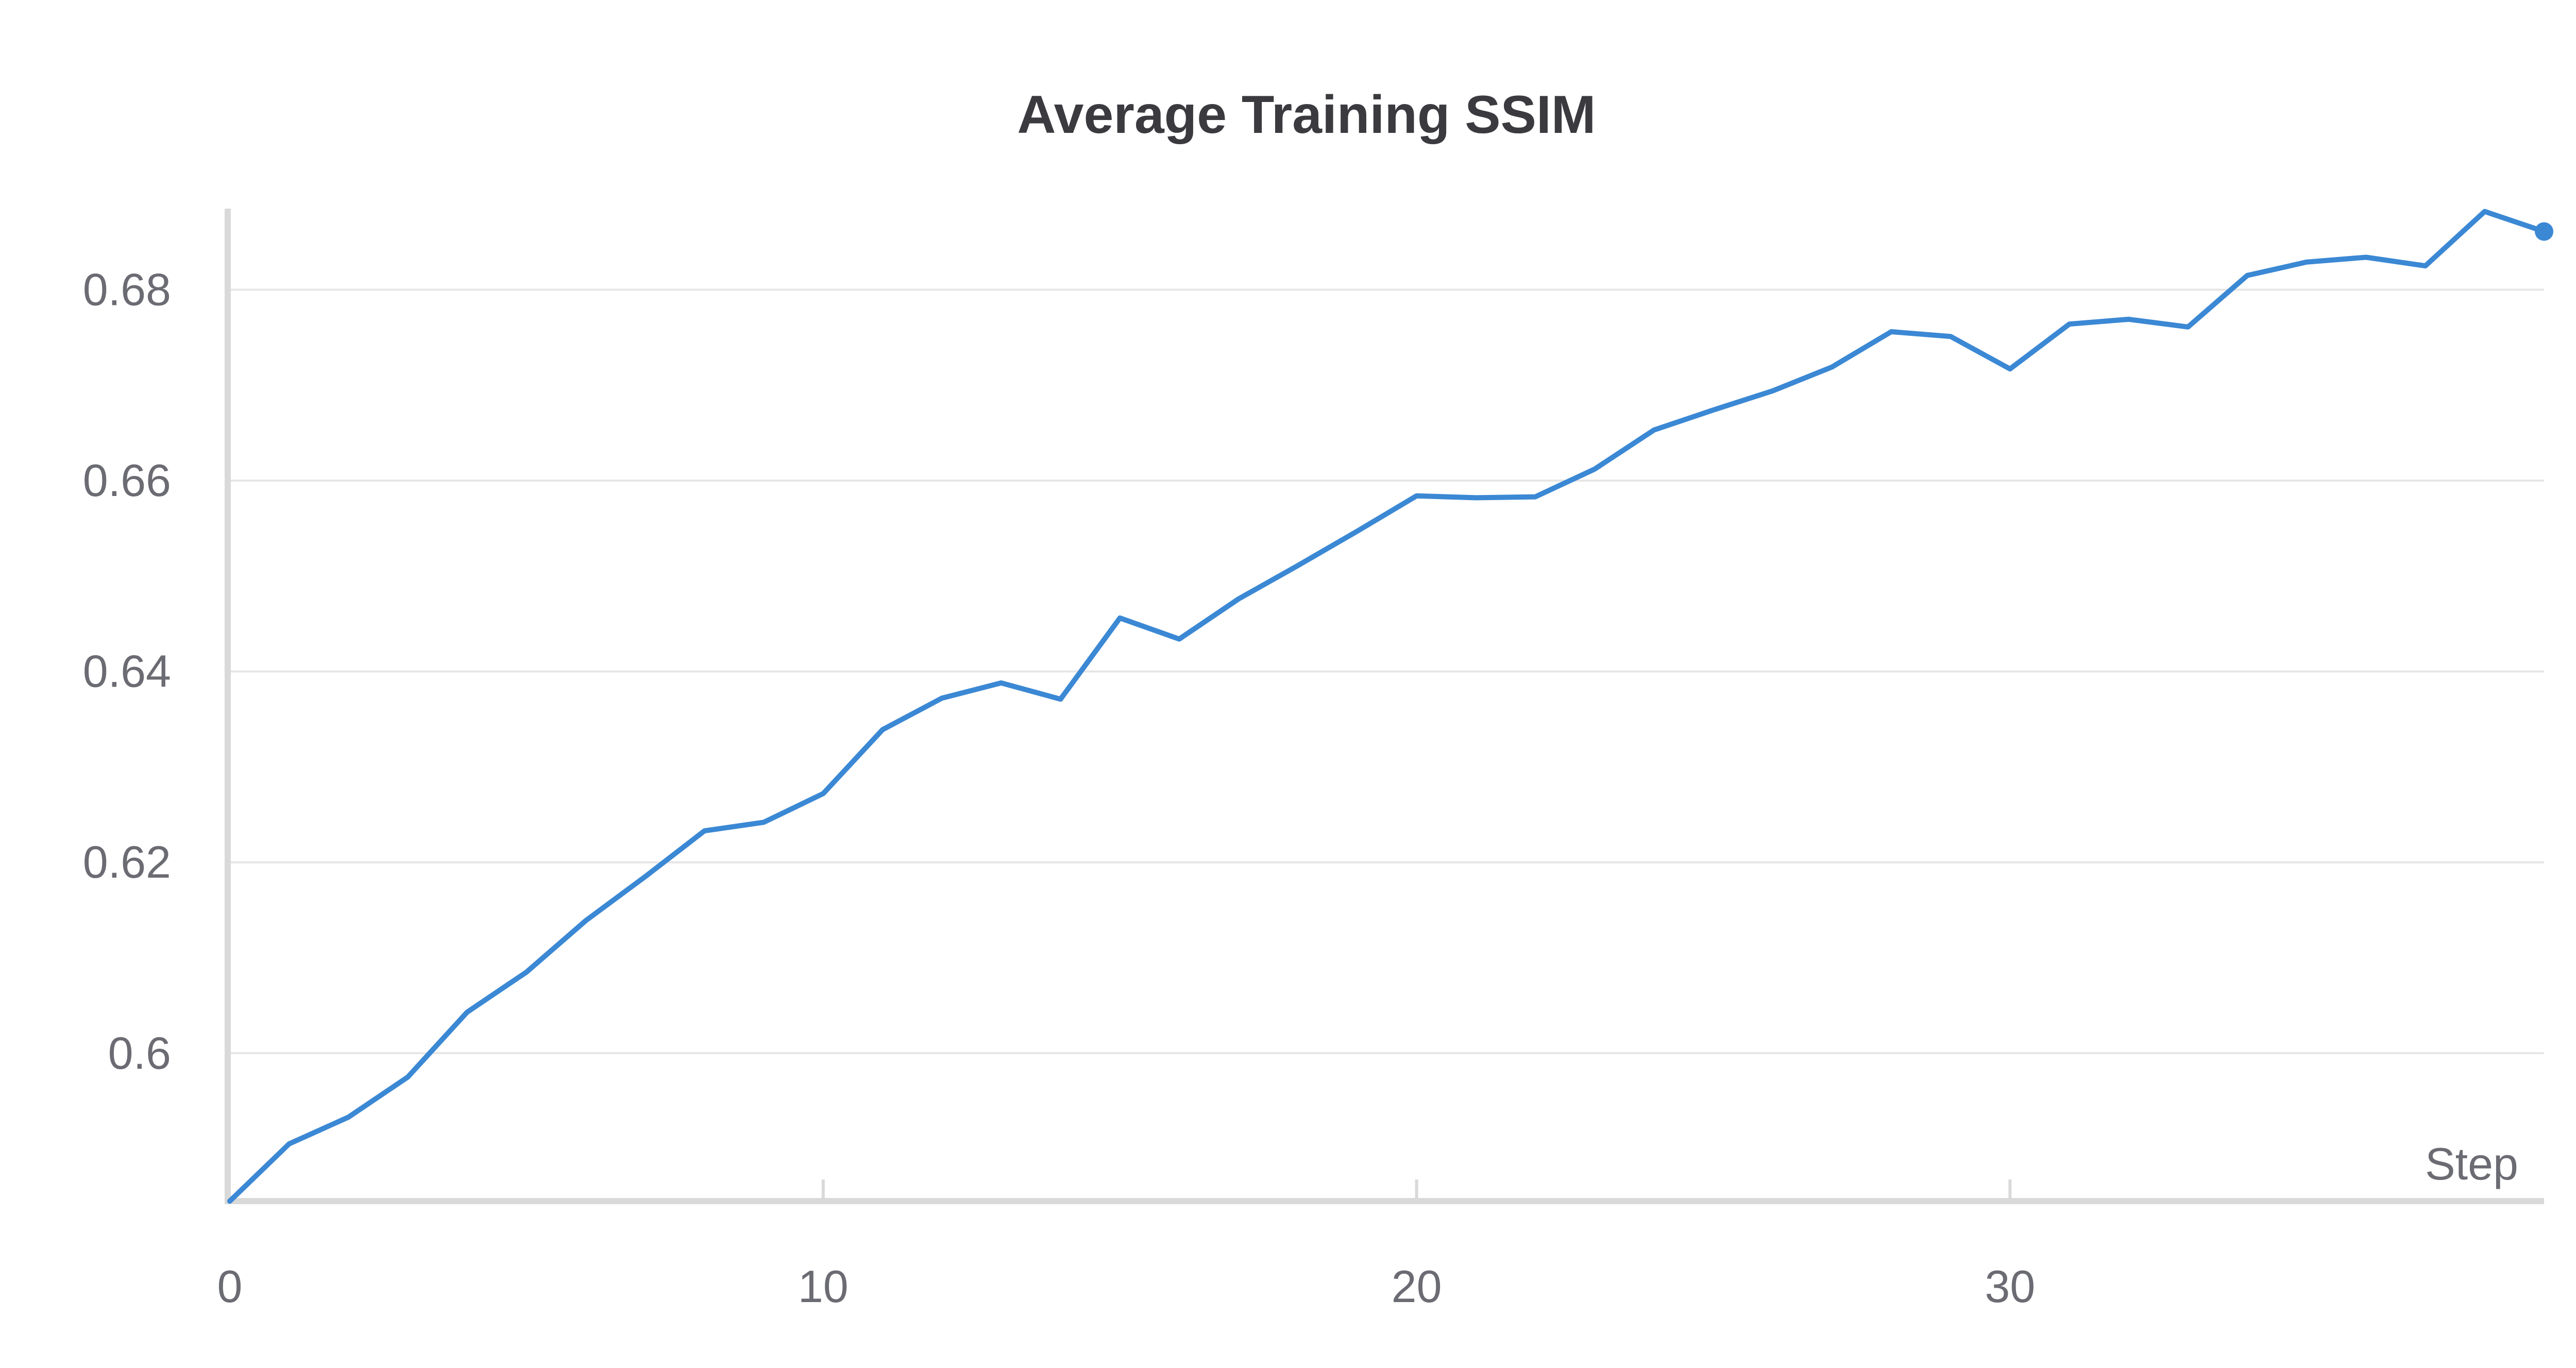  Describe the element at coordinates (823, 1286) in the screenshot. I see `x-tick-label: 10` at that location.